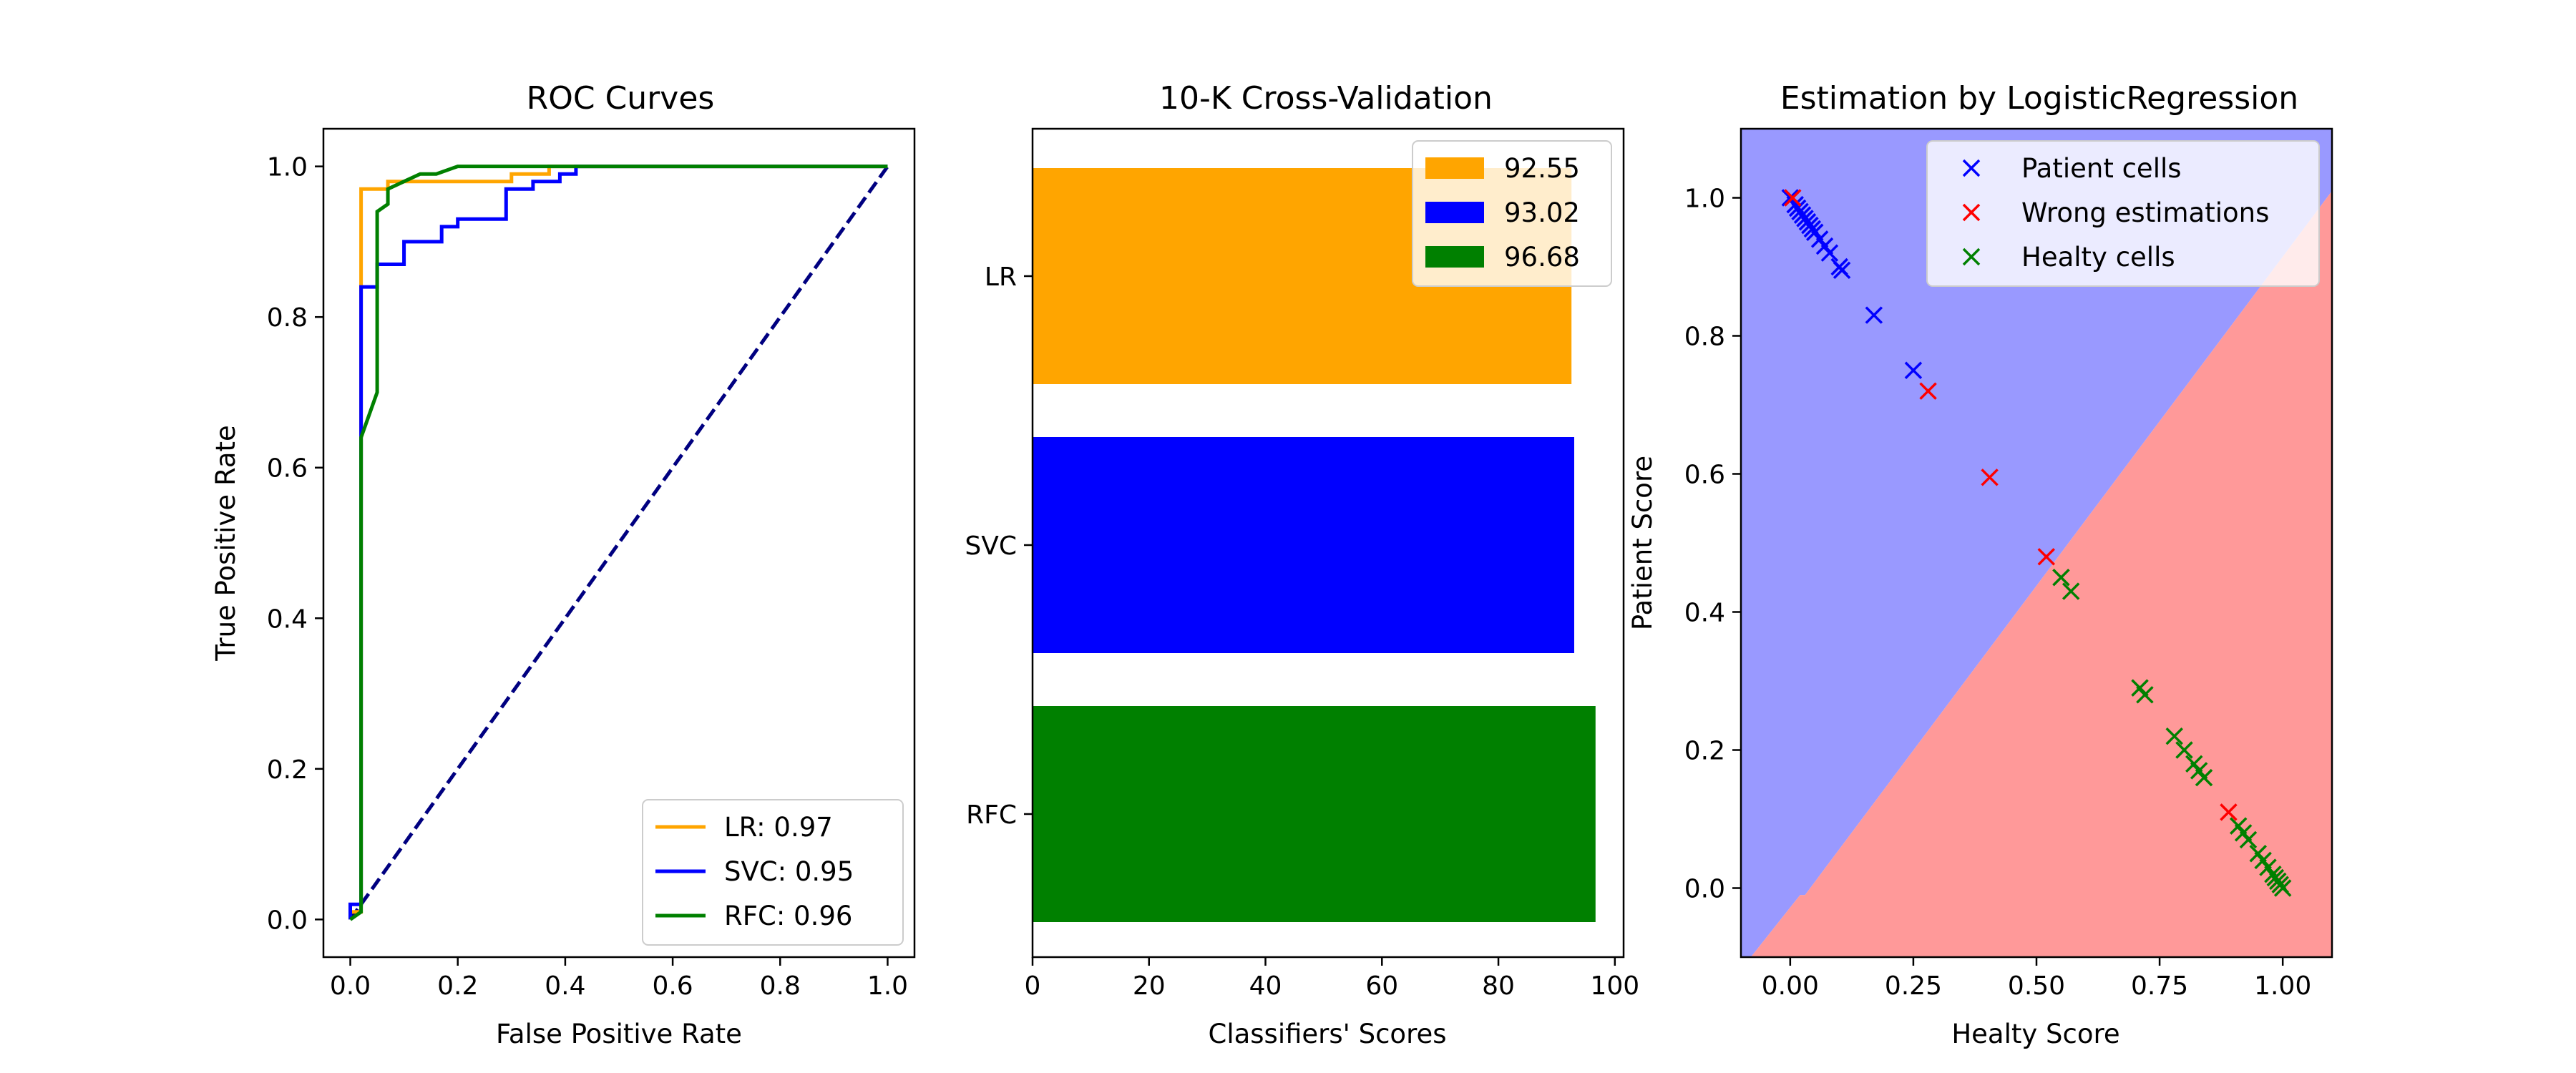 This screenshot has height=1073, width=2576. I want to click on roc-y-tick-label: 1.0, so click(287, 167).